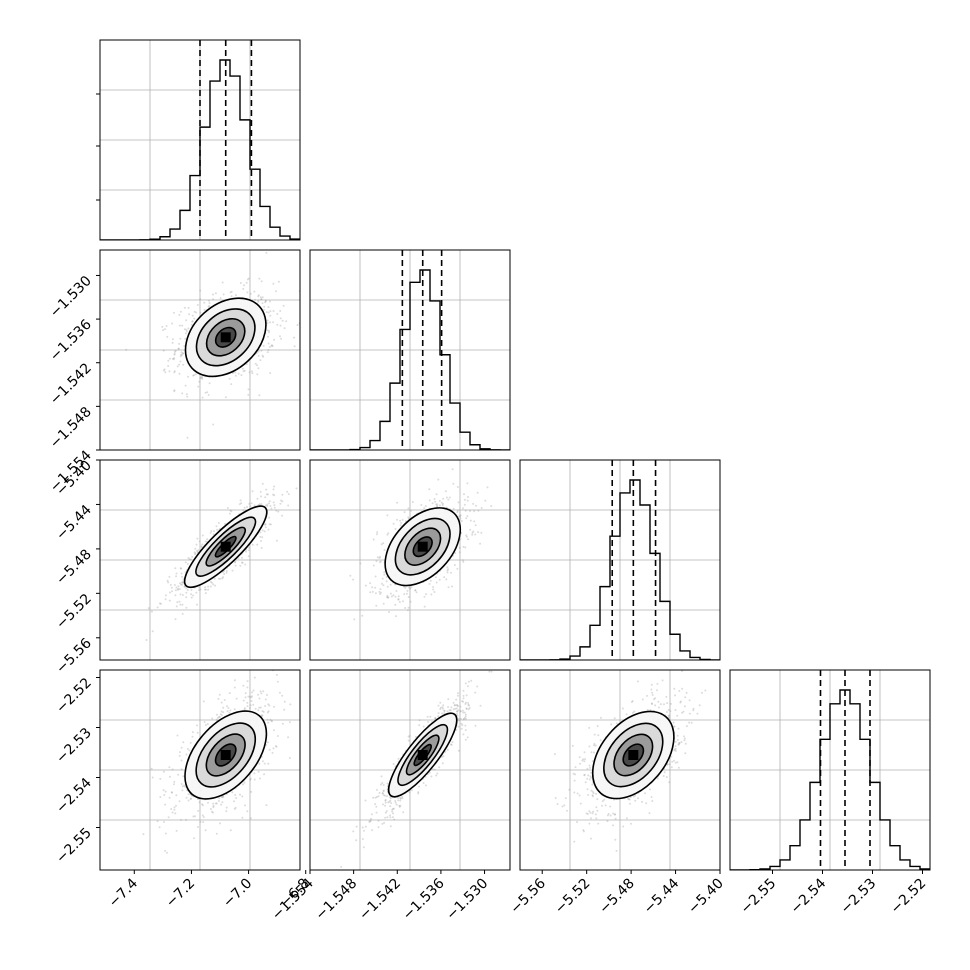 This screenshot has width=970, height=970. What do you see at coordinates (200, 560) in the screenshot?
I see `panel-frame` at bounding box center [200, 560].